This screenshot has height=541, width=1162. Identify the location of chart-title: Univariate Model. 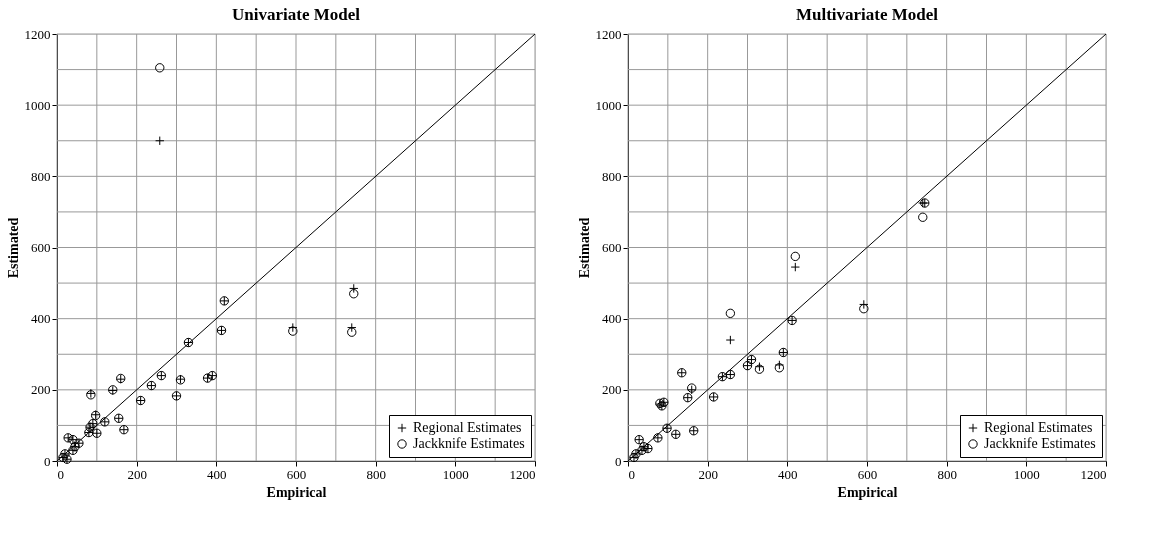
(296, 14).